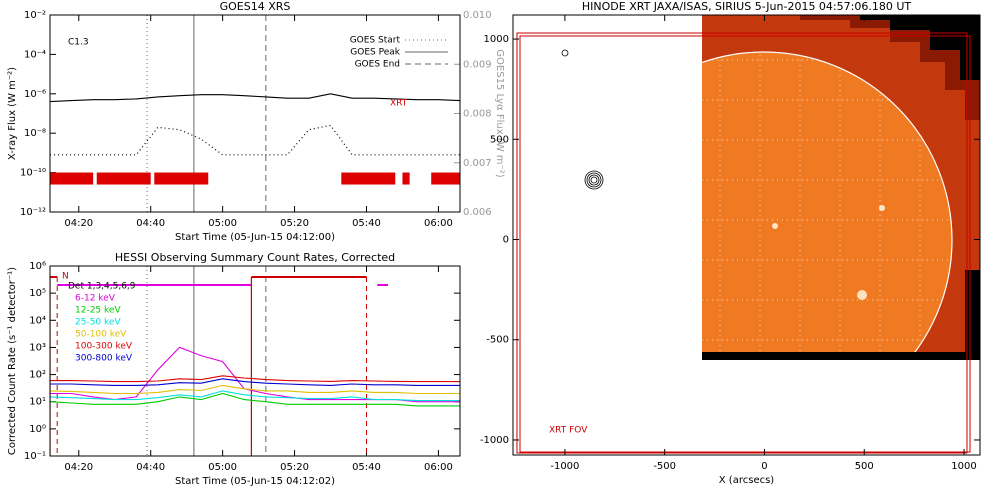 Image resolution: width=1000 pixels, height=500 pixels. I want to click on chart-title: GOES14 XRS, so click(255, 6).